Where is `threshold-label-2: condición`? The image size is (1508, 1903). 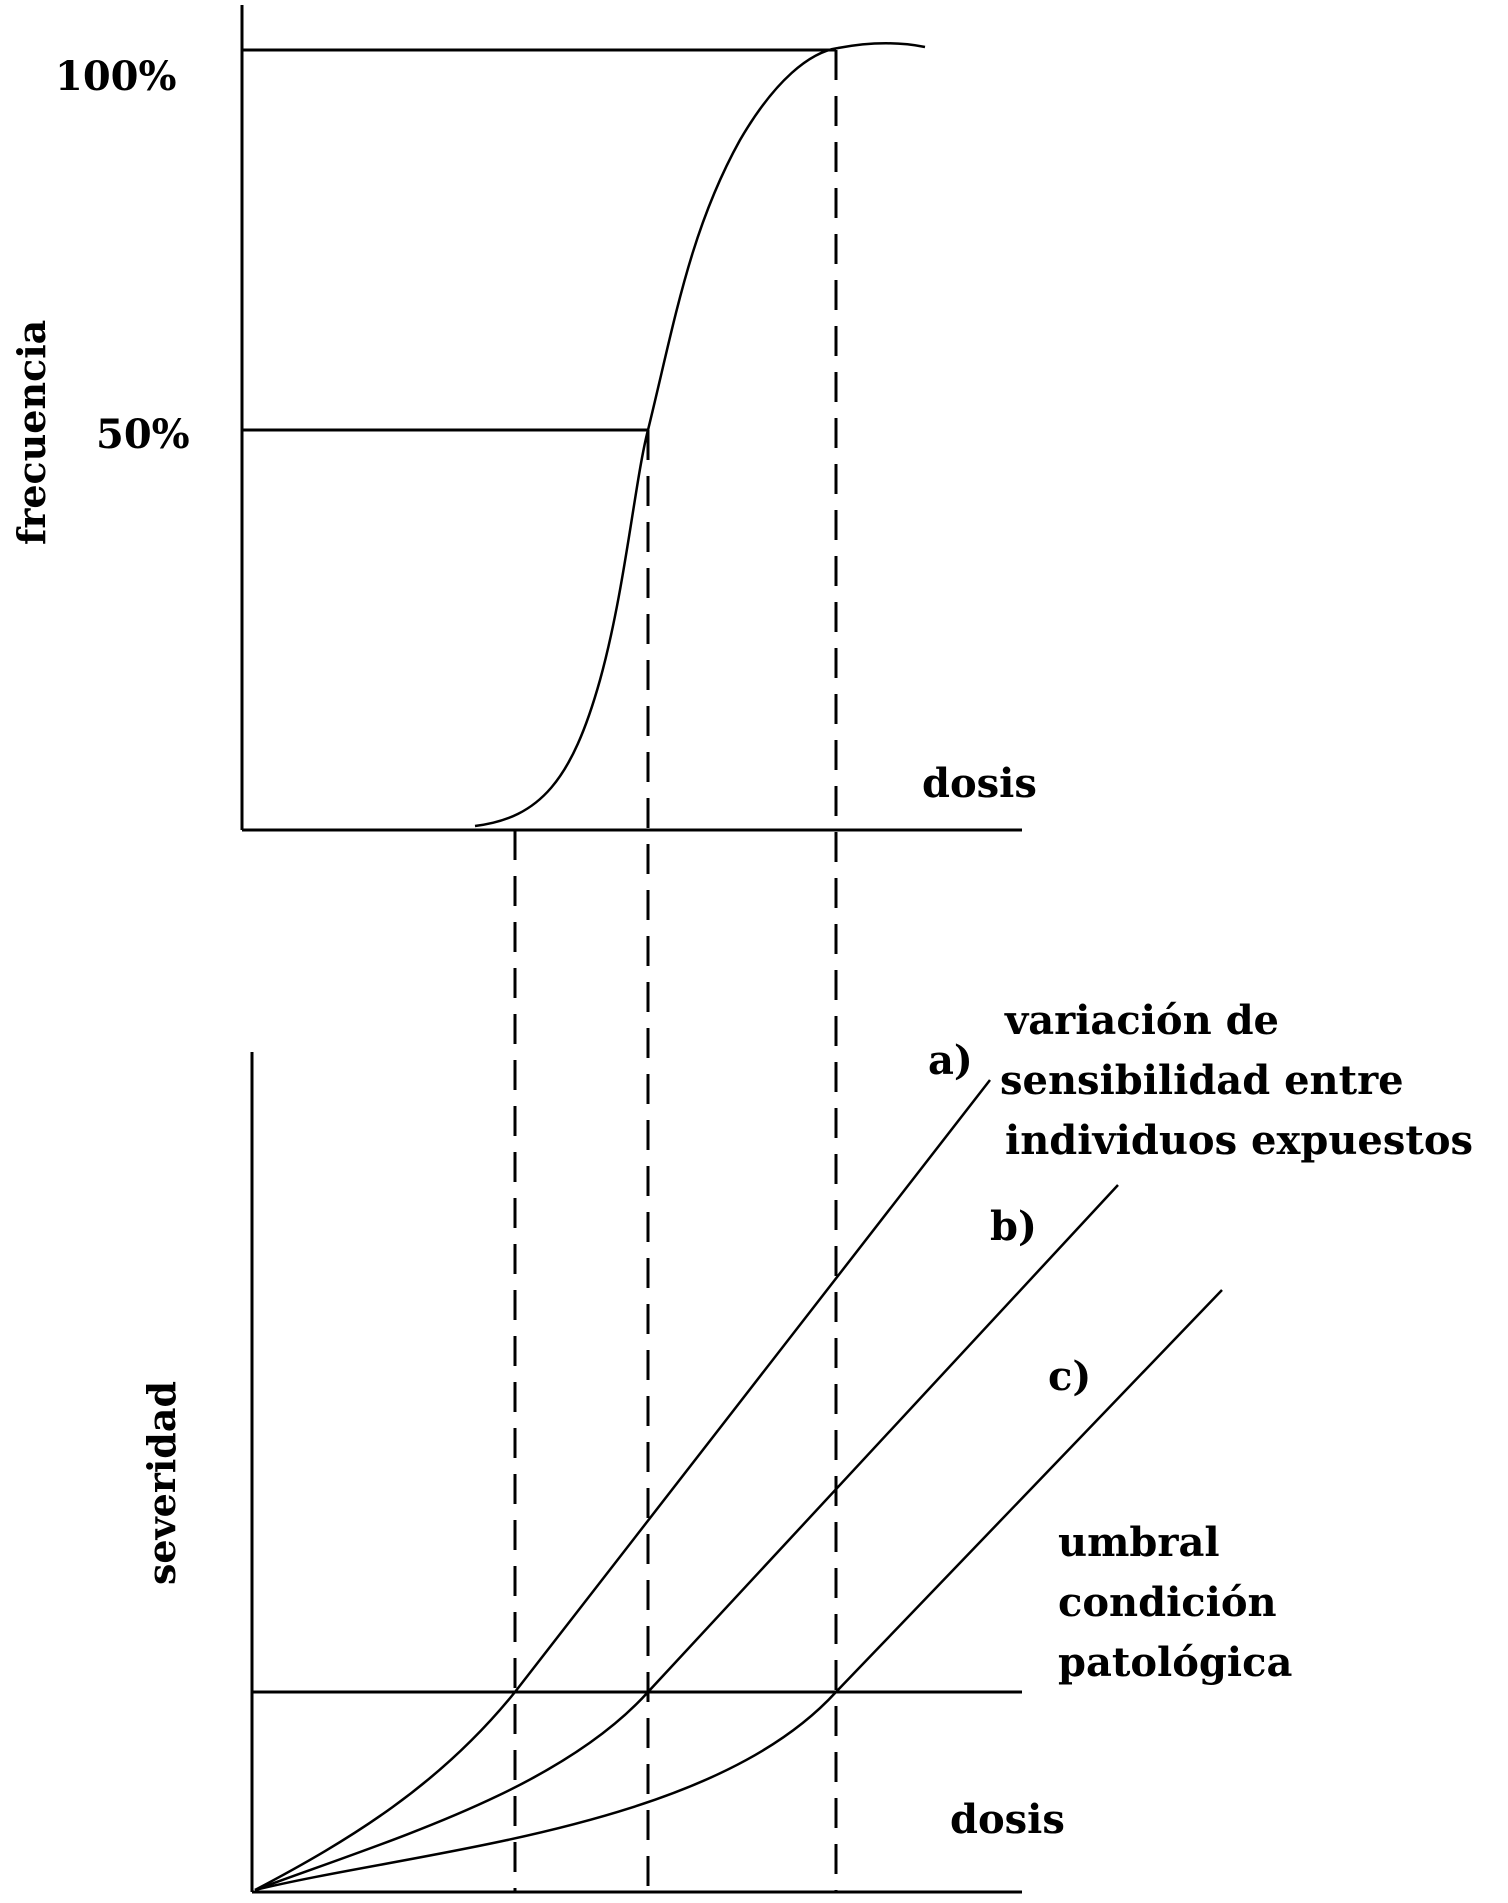
threshold-label-2: condición is located at coordinates (1167, 1602).